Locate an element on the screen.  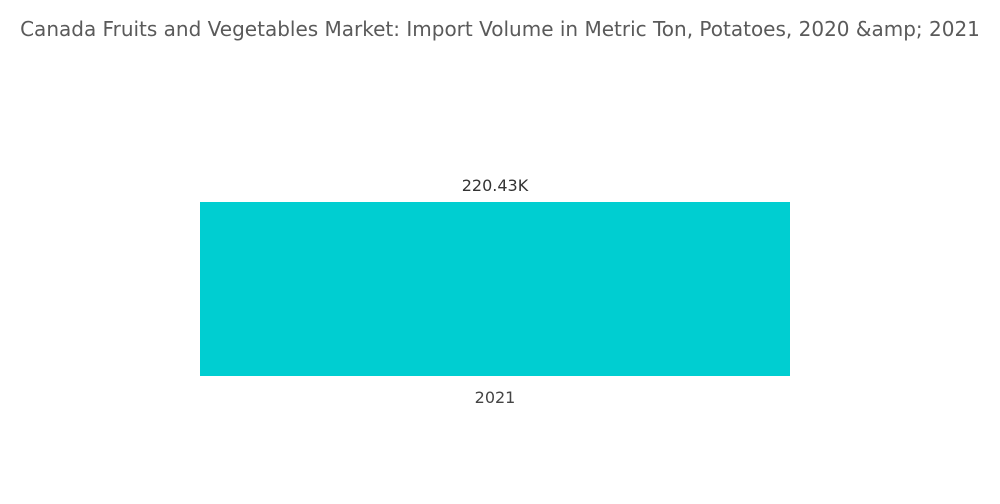
x-tick-label-2021: 2021 is located at coordinates (495, 397).